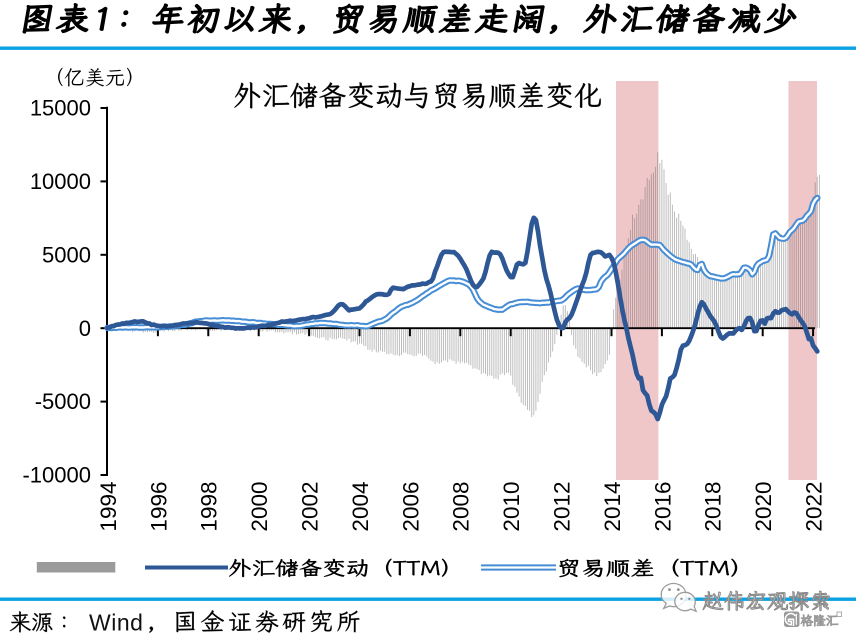 This screenshot has height=637, width=856. Describe the element at coordinates (85, 328) in the screenshot. I see `svg-text: 0` at that location.